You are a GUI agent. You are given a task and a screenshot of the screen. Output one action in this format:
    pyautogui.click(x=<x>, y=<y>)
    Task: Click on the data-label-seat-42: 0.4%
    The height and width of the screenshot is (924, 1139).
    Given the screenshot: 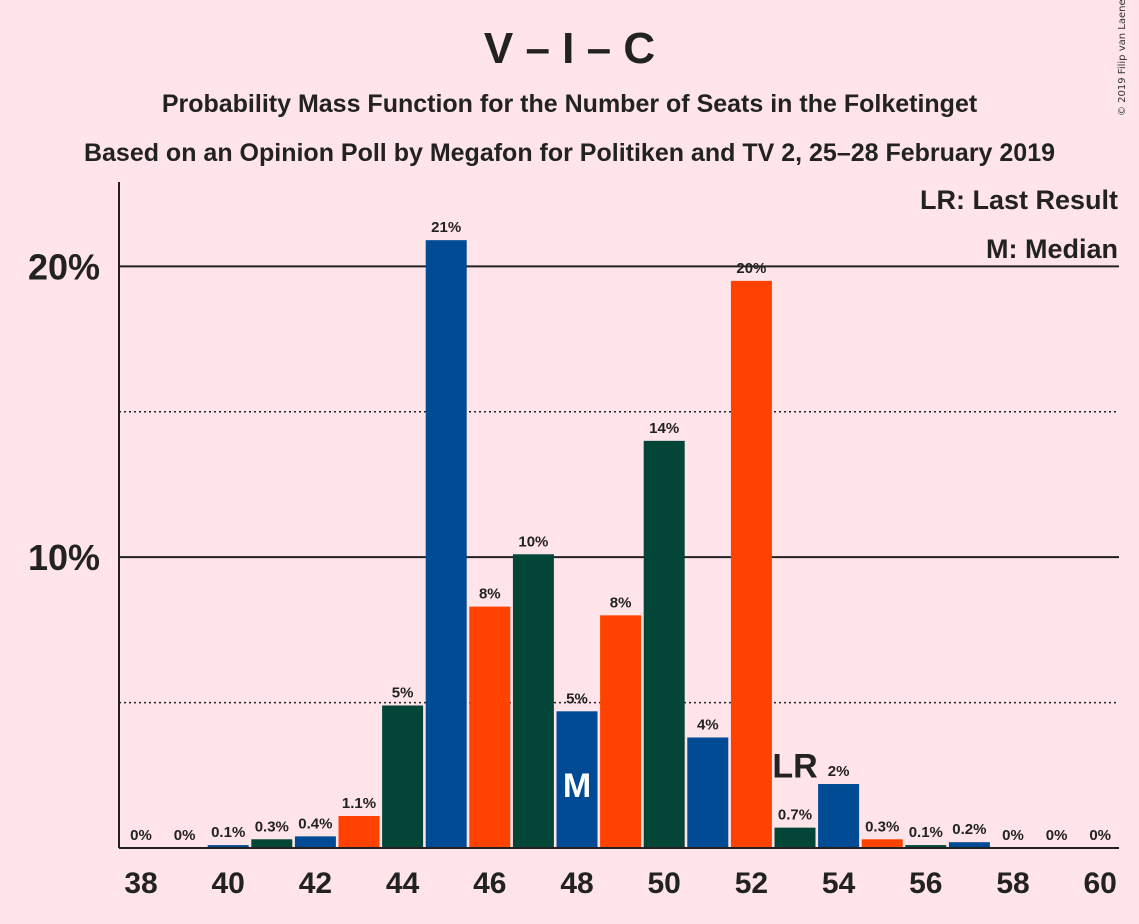 What is the action you would take?
    pyautogui.click(x=315, y=823)
    